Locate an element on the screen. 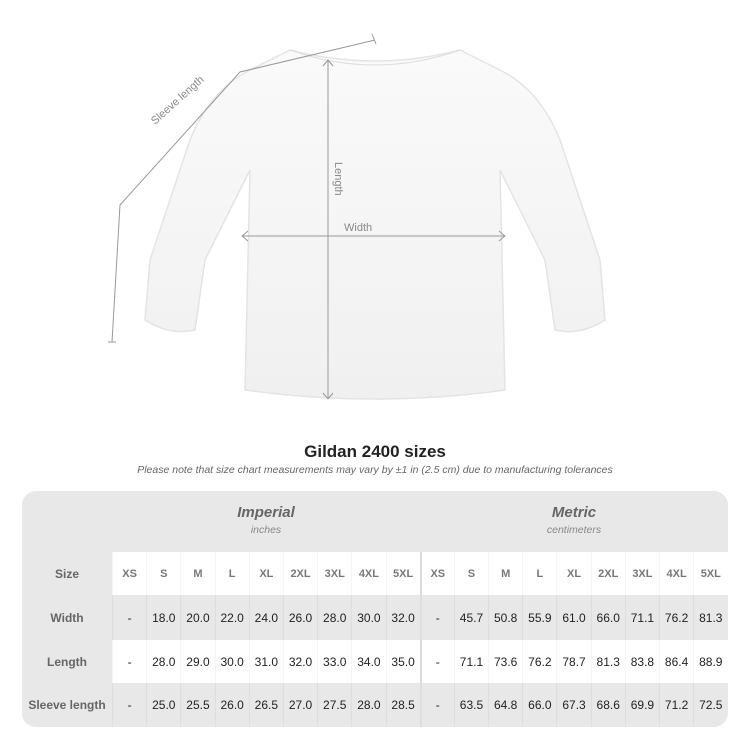  value-cell: 27.5 is located at coordinates (334, 705).